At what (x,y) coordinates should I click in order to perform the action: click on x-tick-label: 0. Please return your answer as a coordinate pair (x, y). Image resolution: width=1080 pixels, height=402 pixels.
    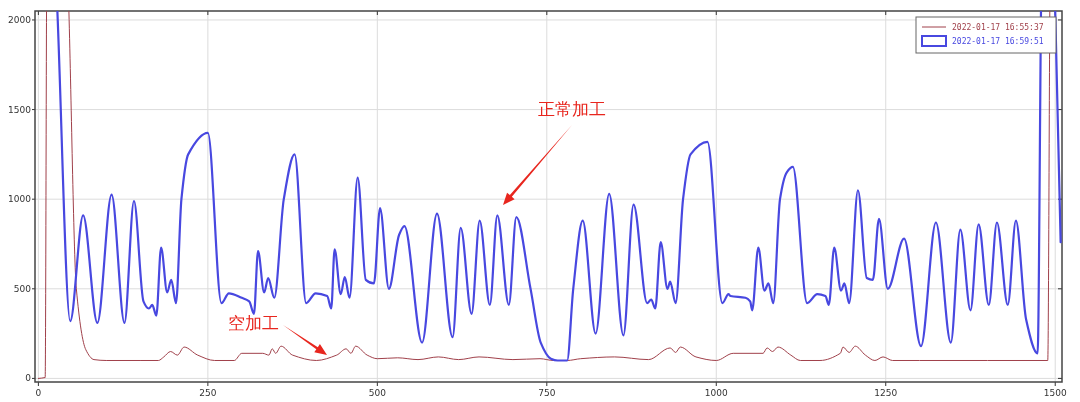
    Looking at the image, I should click on (38, 393).